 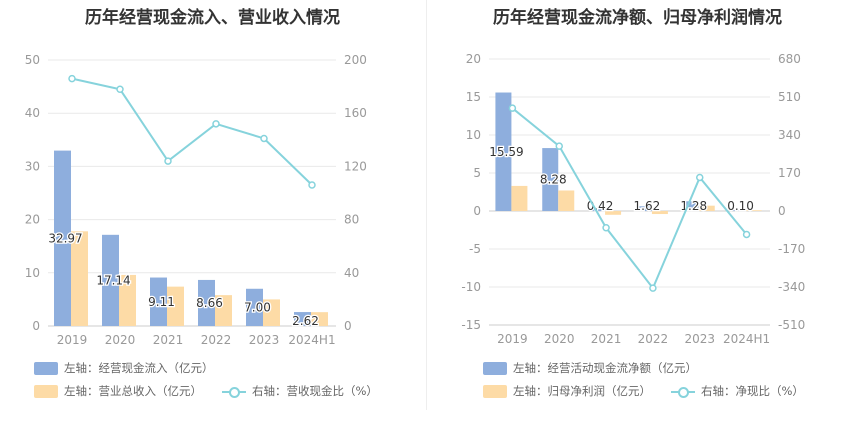 I want to click on x-tick-label: 2022, so click(x=653, y=339).